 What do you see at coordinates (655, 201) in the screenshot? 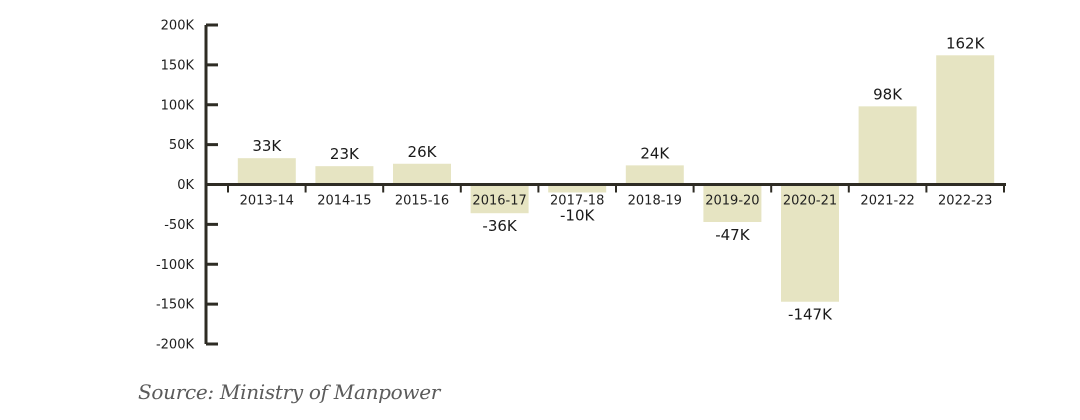
I see `x-tick-label: 2018-19` at bounding box center [655, 201].